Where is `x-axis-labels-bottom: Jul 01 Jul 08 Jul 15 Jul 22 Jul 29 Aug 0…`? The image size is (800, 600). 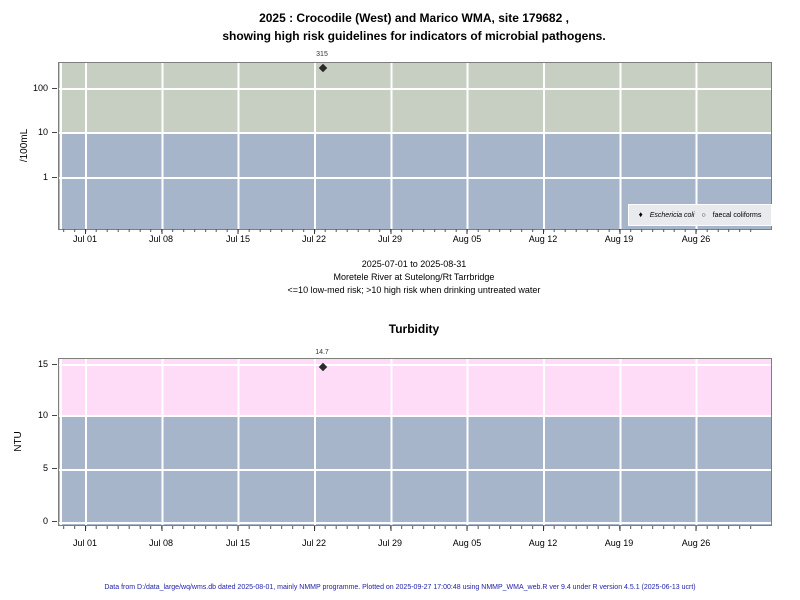 x-axis-labels-bottom: Jul 01 Jul 08 Jul 15 Jul 22 Jul 29 Aug 0… is located at coordinates (400, 544).